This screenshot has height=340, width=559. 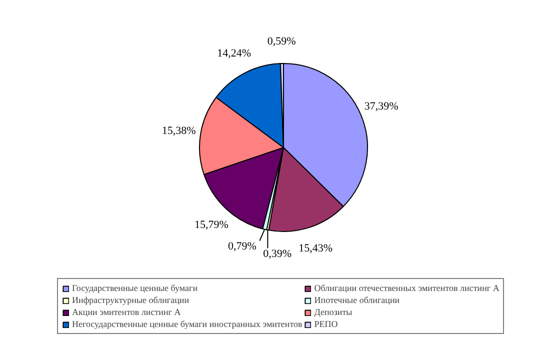 What do you see at coordinates (242, 246) in the screenshot?
I see `data-label: 0,79%` at bounding box center [242, 246].